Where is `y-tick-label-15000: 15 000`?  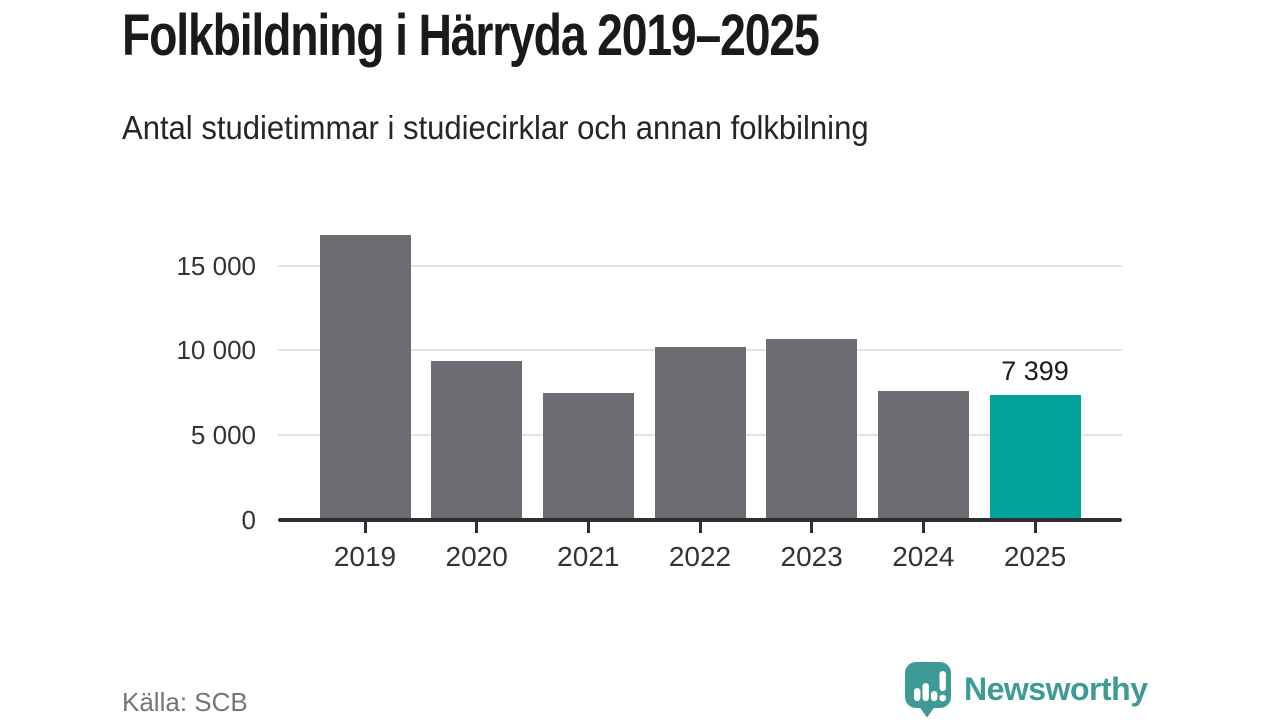 y-tick-label-15000: 15 000 is located at coordinates (216, 265).